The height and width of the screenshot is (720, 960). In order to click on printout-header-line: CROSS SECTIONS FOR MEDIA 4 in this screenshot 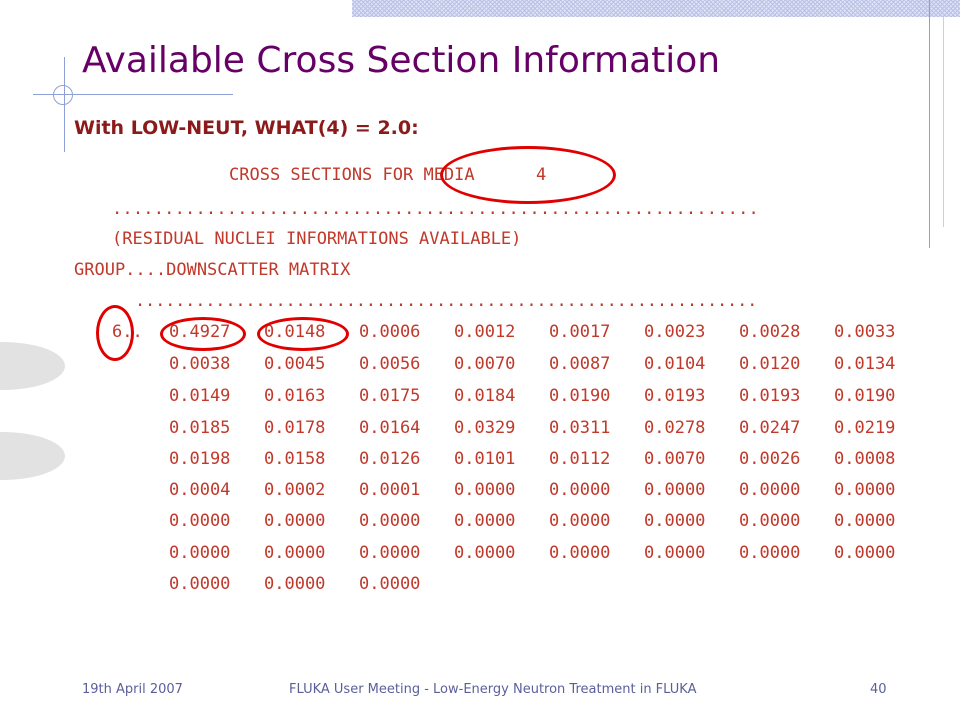, I will do `click(388, 175)`.